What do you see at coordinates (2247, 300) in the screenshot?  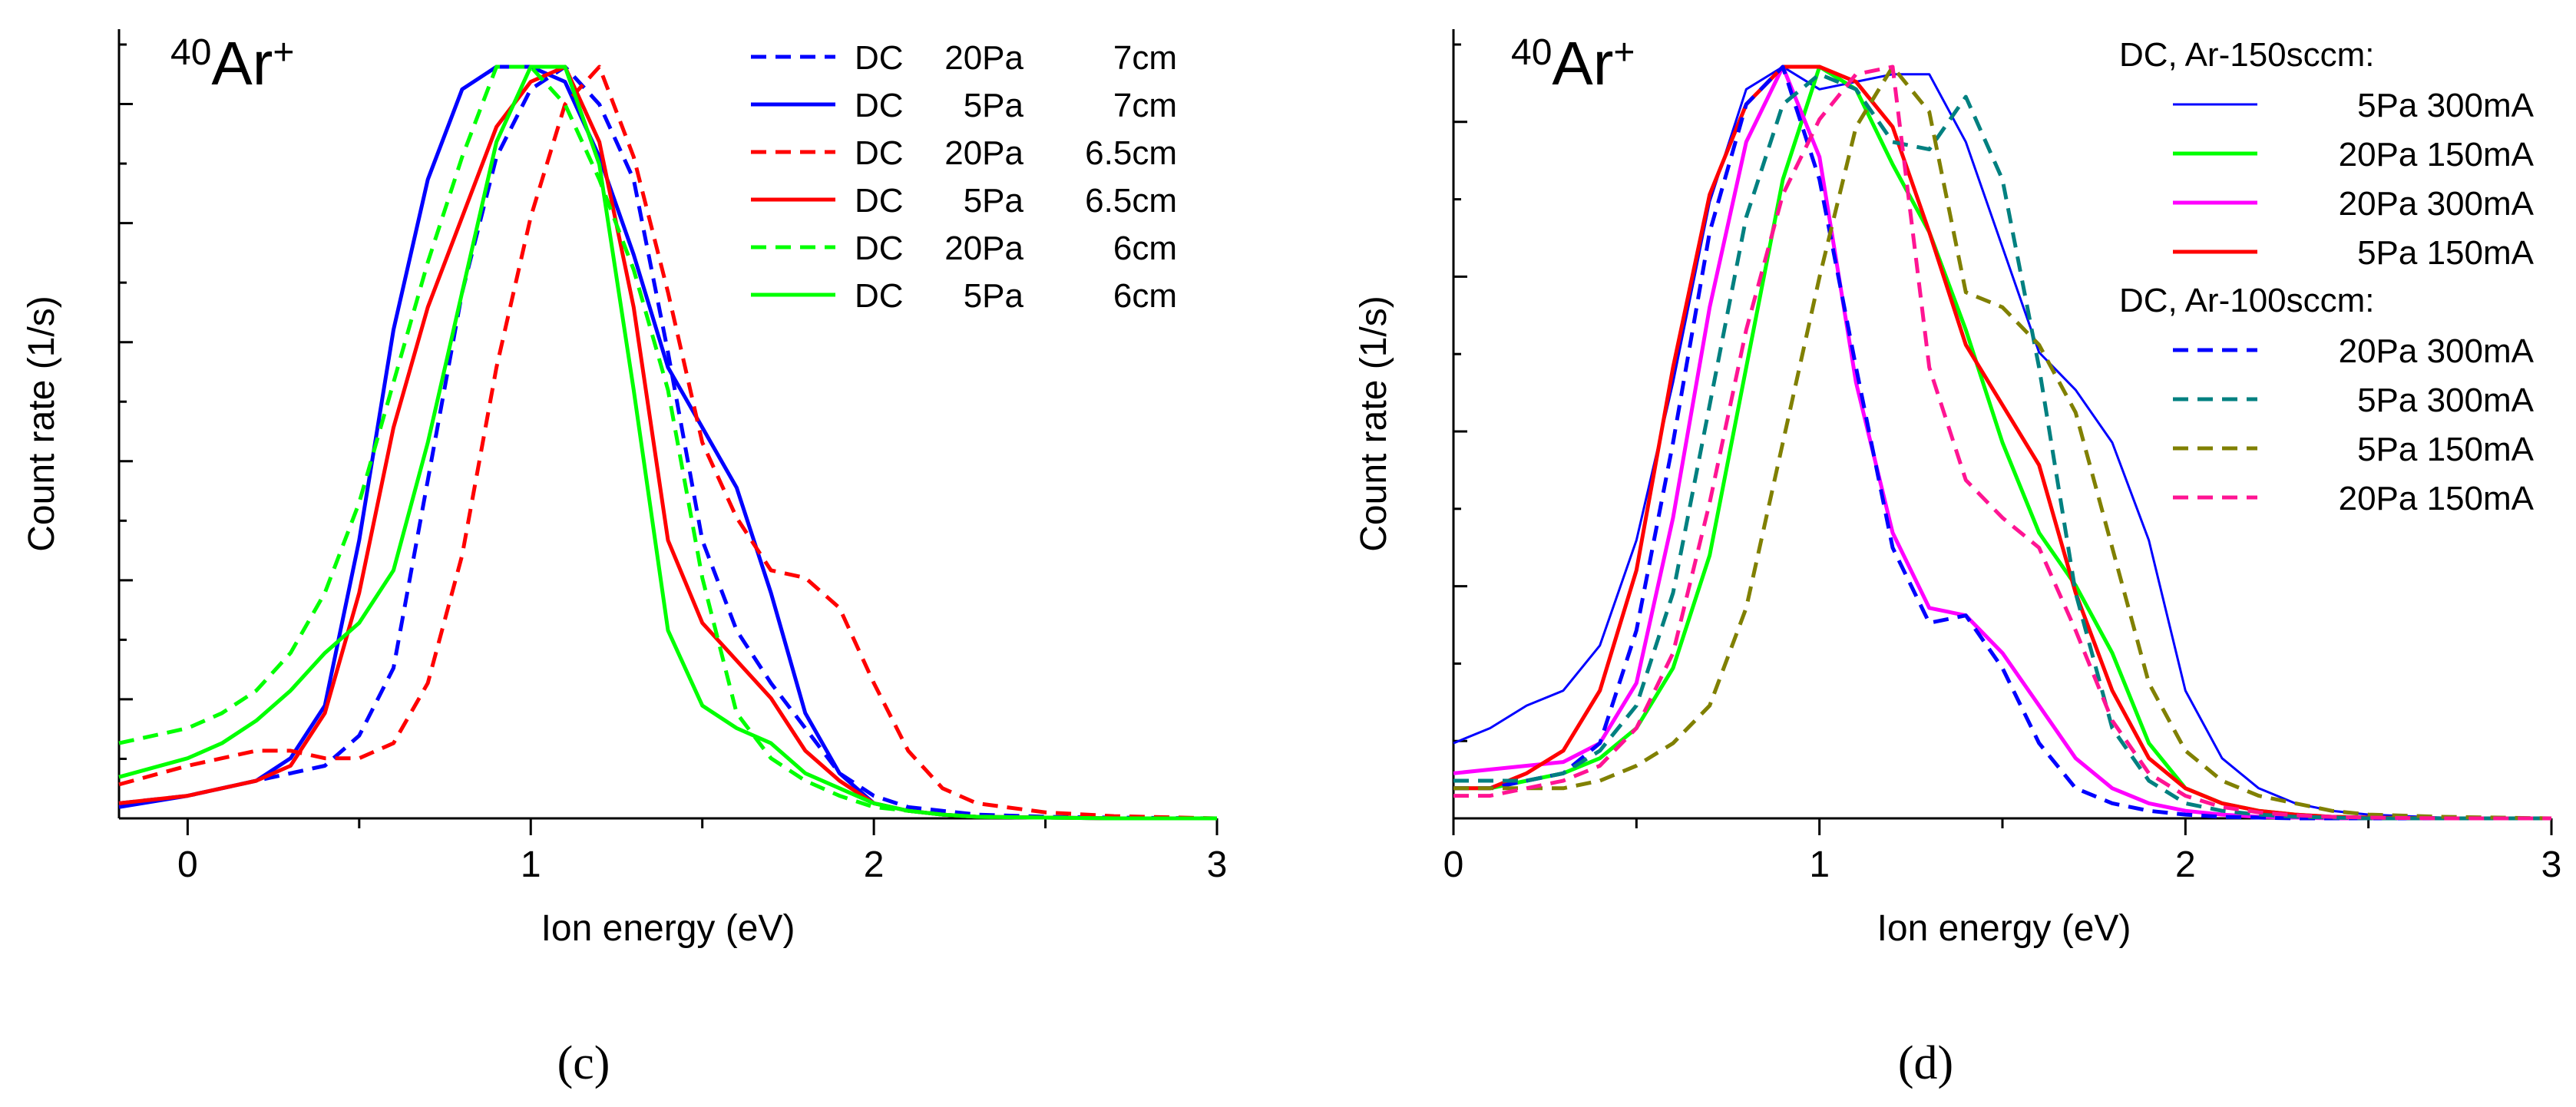 I see `legend-group-title-1: DC, Ar-100sccm:` at bounding box center [2247, 300].